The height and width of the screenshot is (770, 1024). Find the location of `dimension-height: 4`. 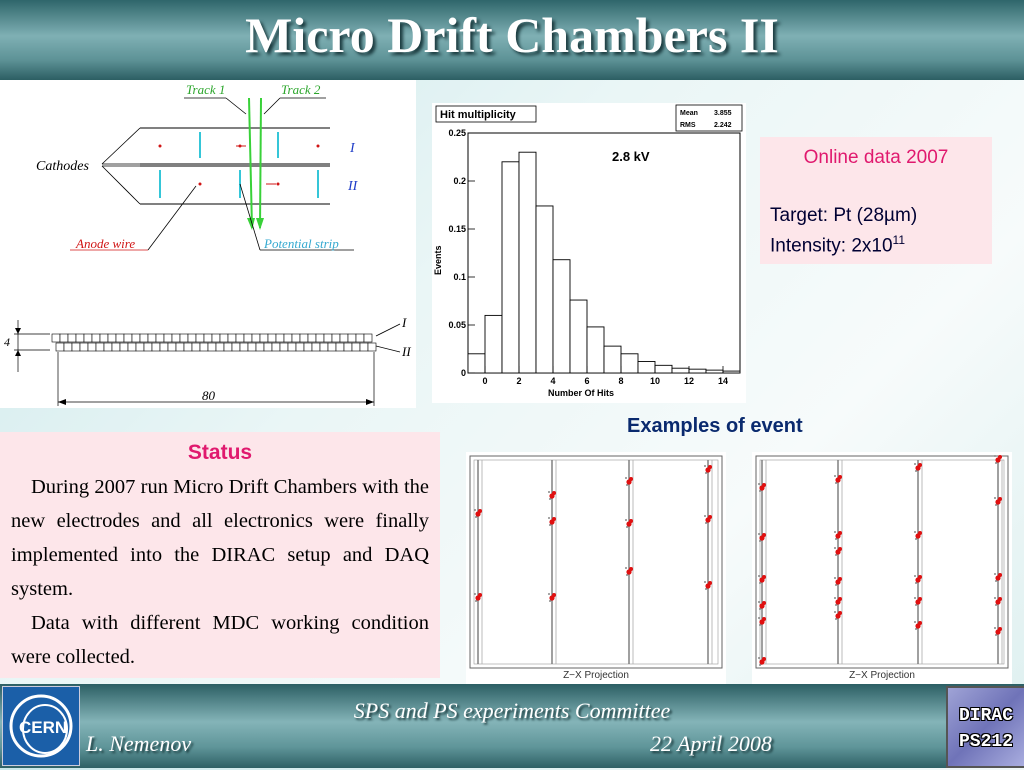

dimension-height: 4 is located at coordinates (7, 342).